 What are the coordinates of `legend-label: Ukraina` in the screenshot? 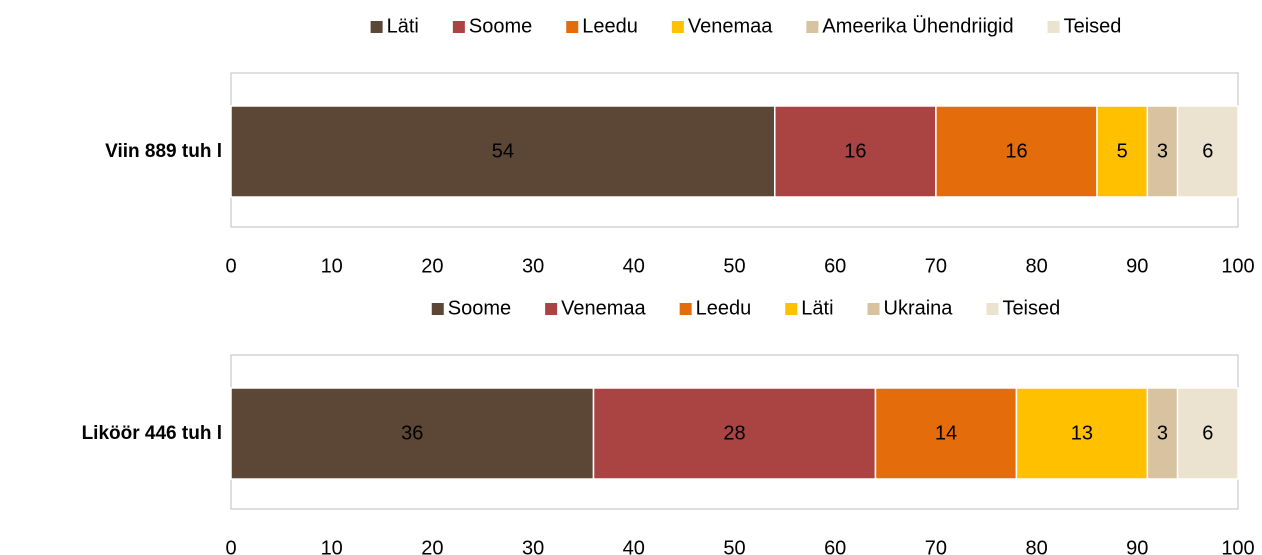 It's located at (919, 308).